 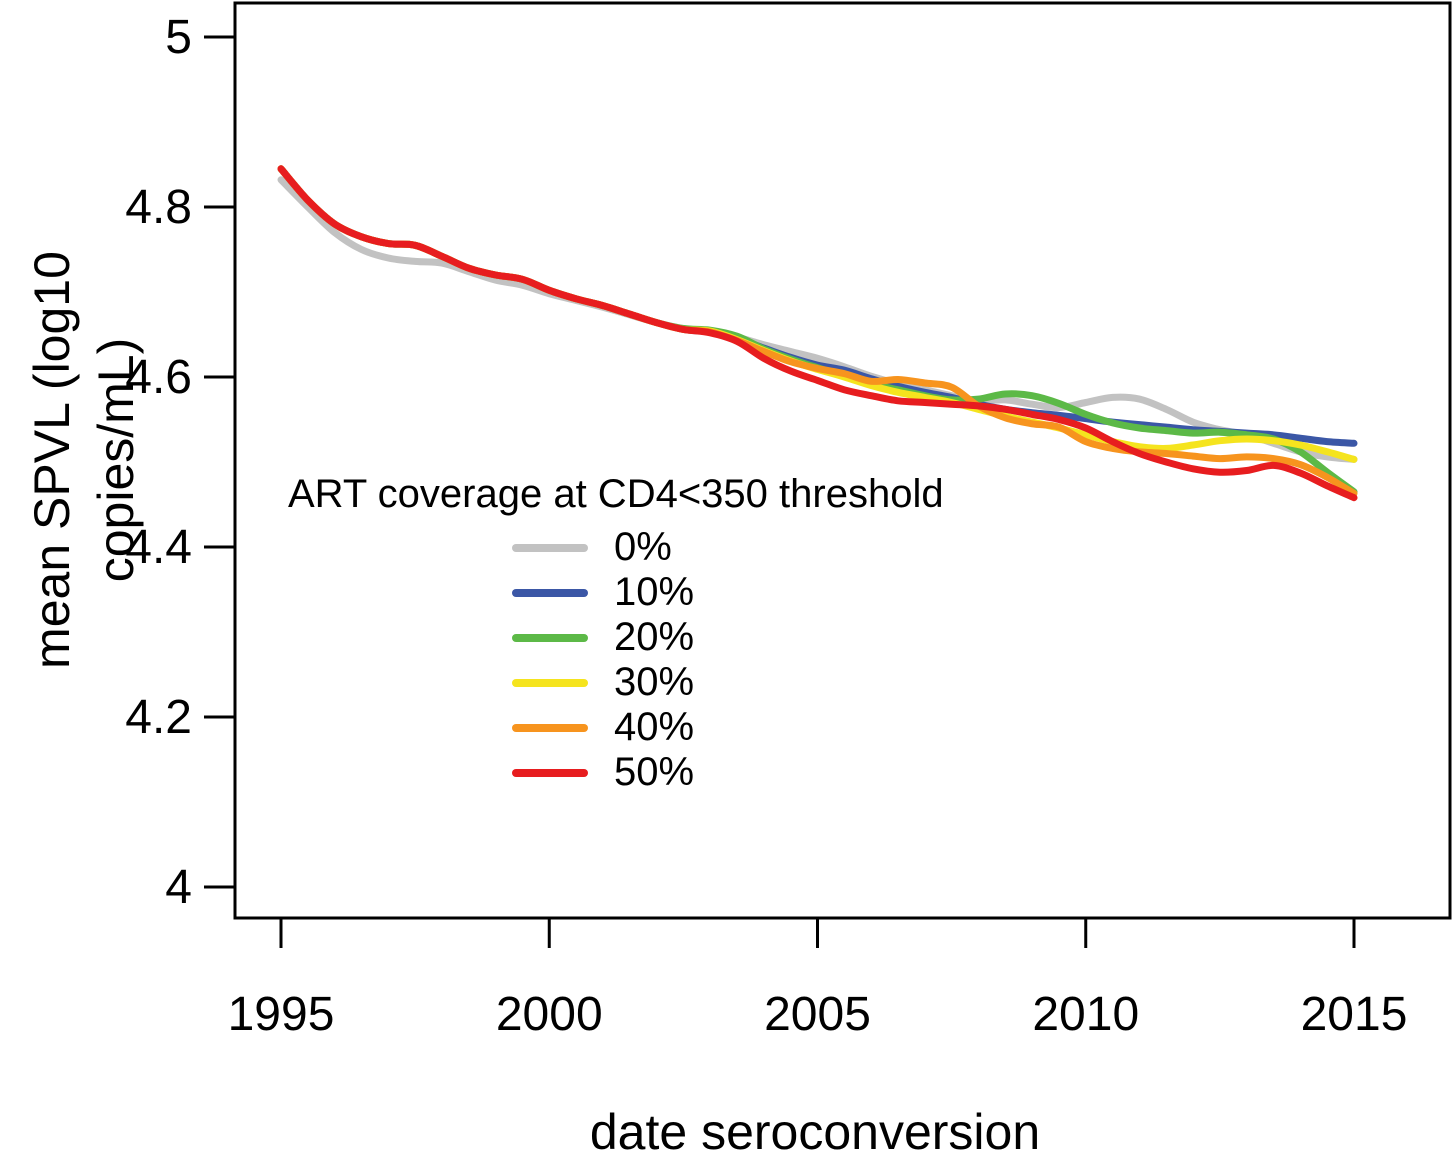 What do you see at coordinates (654, 592) in the screenshot?
I see `legend-label-10pct: 10%` at bounding box center [654, 592].